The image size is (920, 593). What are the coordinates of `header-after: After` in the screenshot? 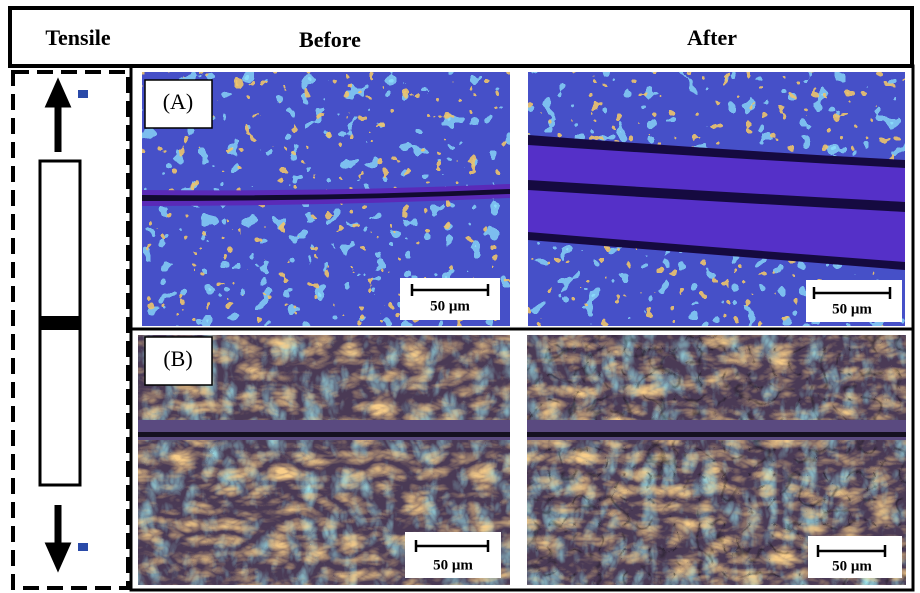 It's located at (712, 37).